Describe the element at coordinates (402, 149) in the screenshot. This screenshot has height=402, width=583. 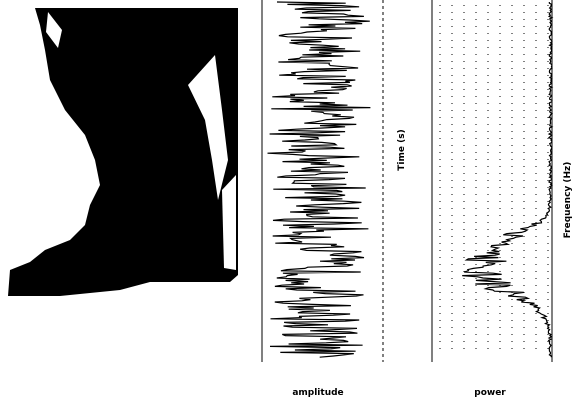
I see `y-axis-label: Time (s)` at that location.